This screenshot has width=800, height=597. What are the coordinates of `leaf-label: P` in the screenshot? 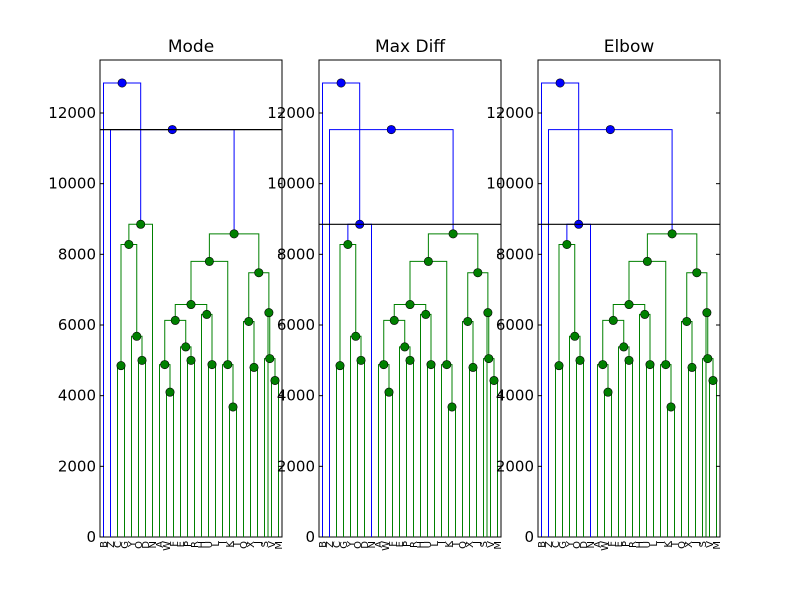 It's located at (188, 544).